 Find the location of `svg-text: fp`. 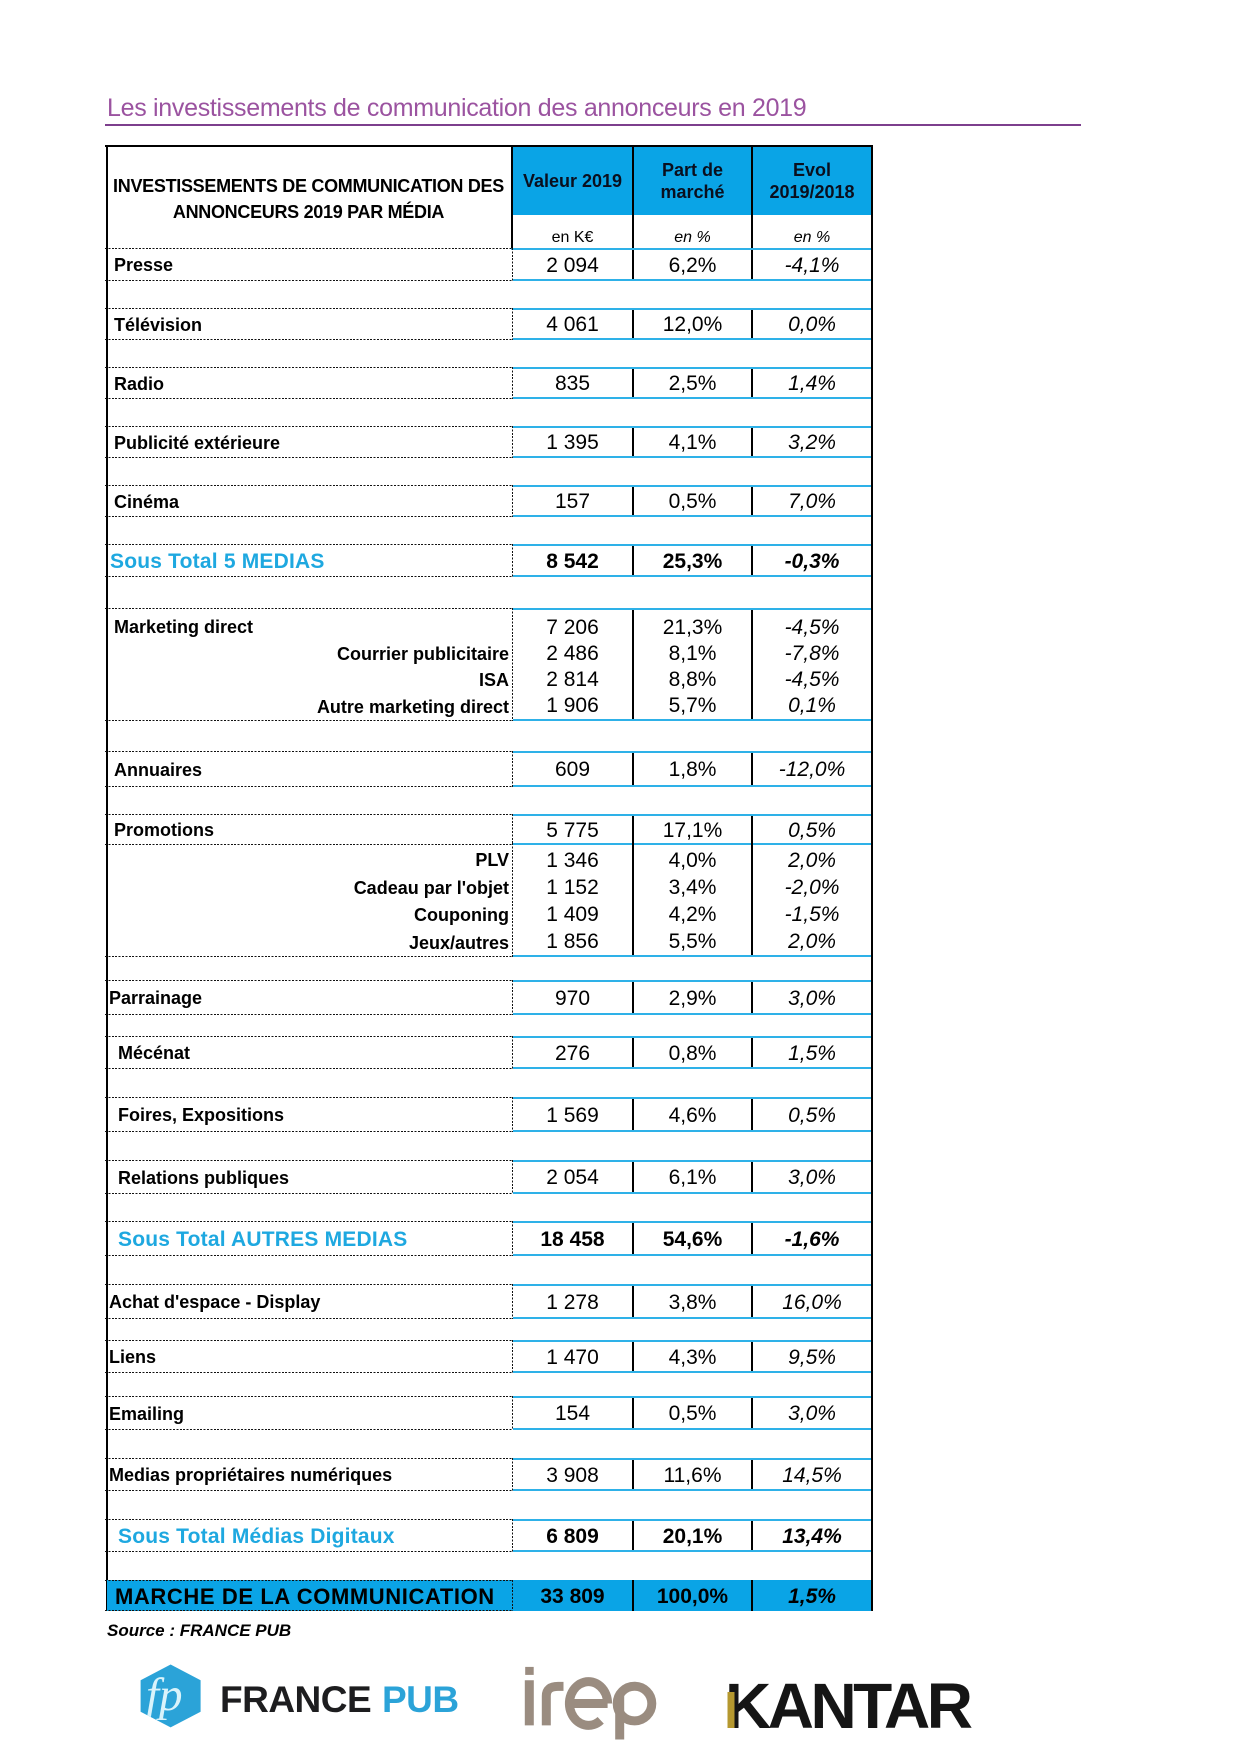

svg-text: fp is located at coordinates (164, 1695).